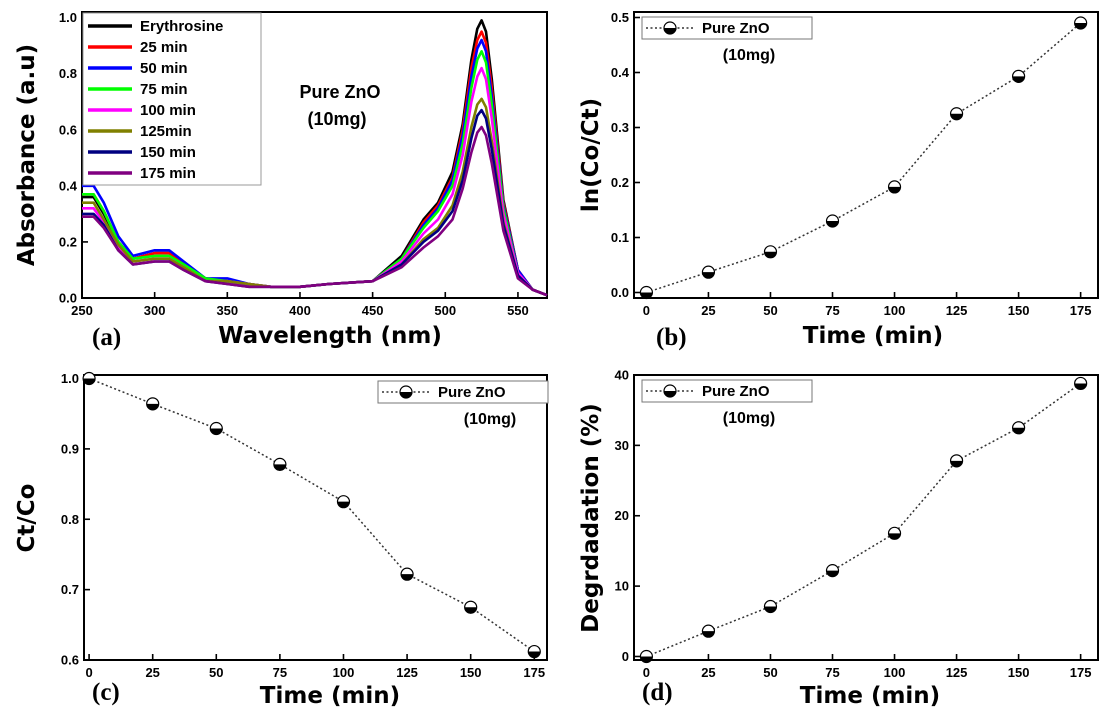 The width and height of the screenshot is (1110, 707). I want to click on y-tick-label: 0.0, so click(68, 298).